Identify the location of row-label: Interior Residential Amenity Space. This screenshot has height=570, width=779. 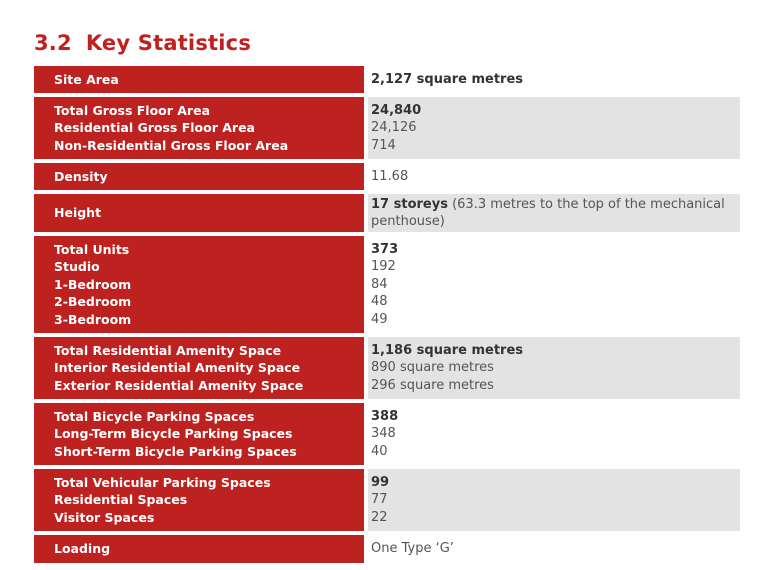
(177, 368).